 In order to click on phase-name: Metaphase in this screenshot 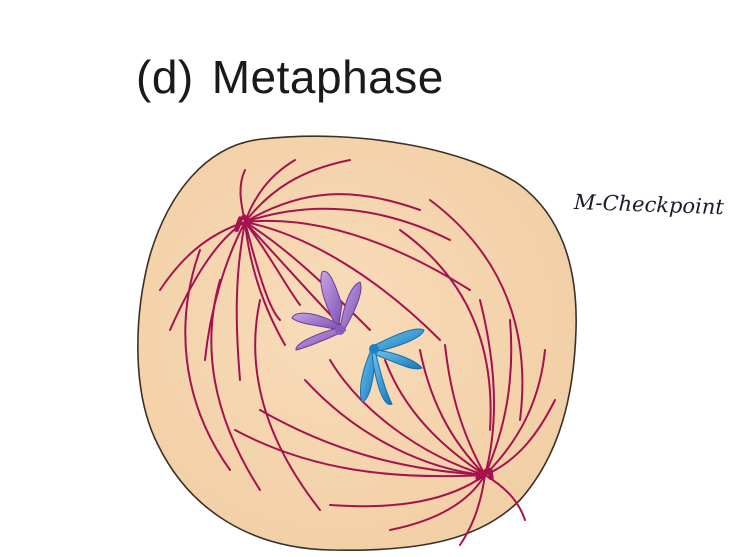, I will do `click(327, 77)`.